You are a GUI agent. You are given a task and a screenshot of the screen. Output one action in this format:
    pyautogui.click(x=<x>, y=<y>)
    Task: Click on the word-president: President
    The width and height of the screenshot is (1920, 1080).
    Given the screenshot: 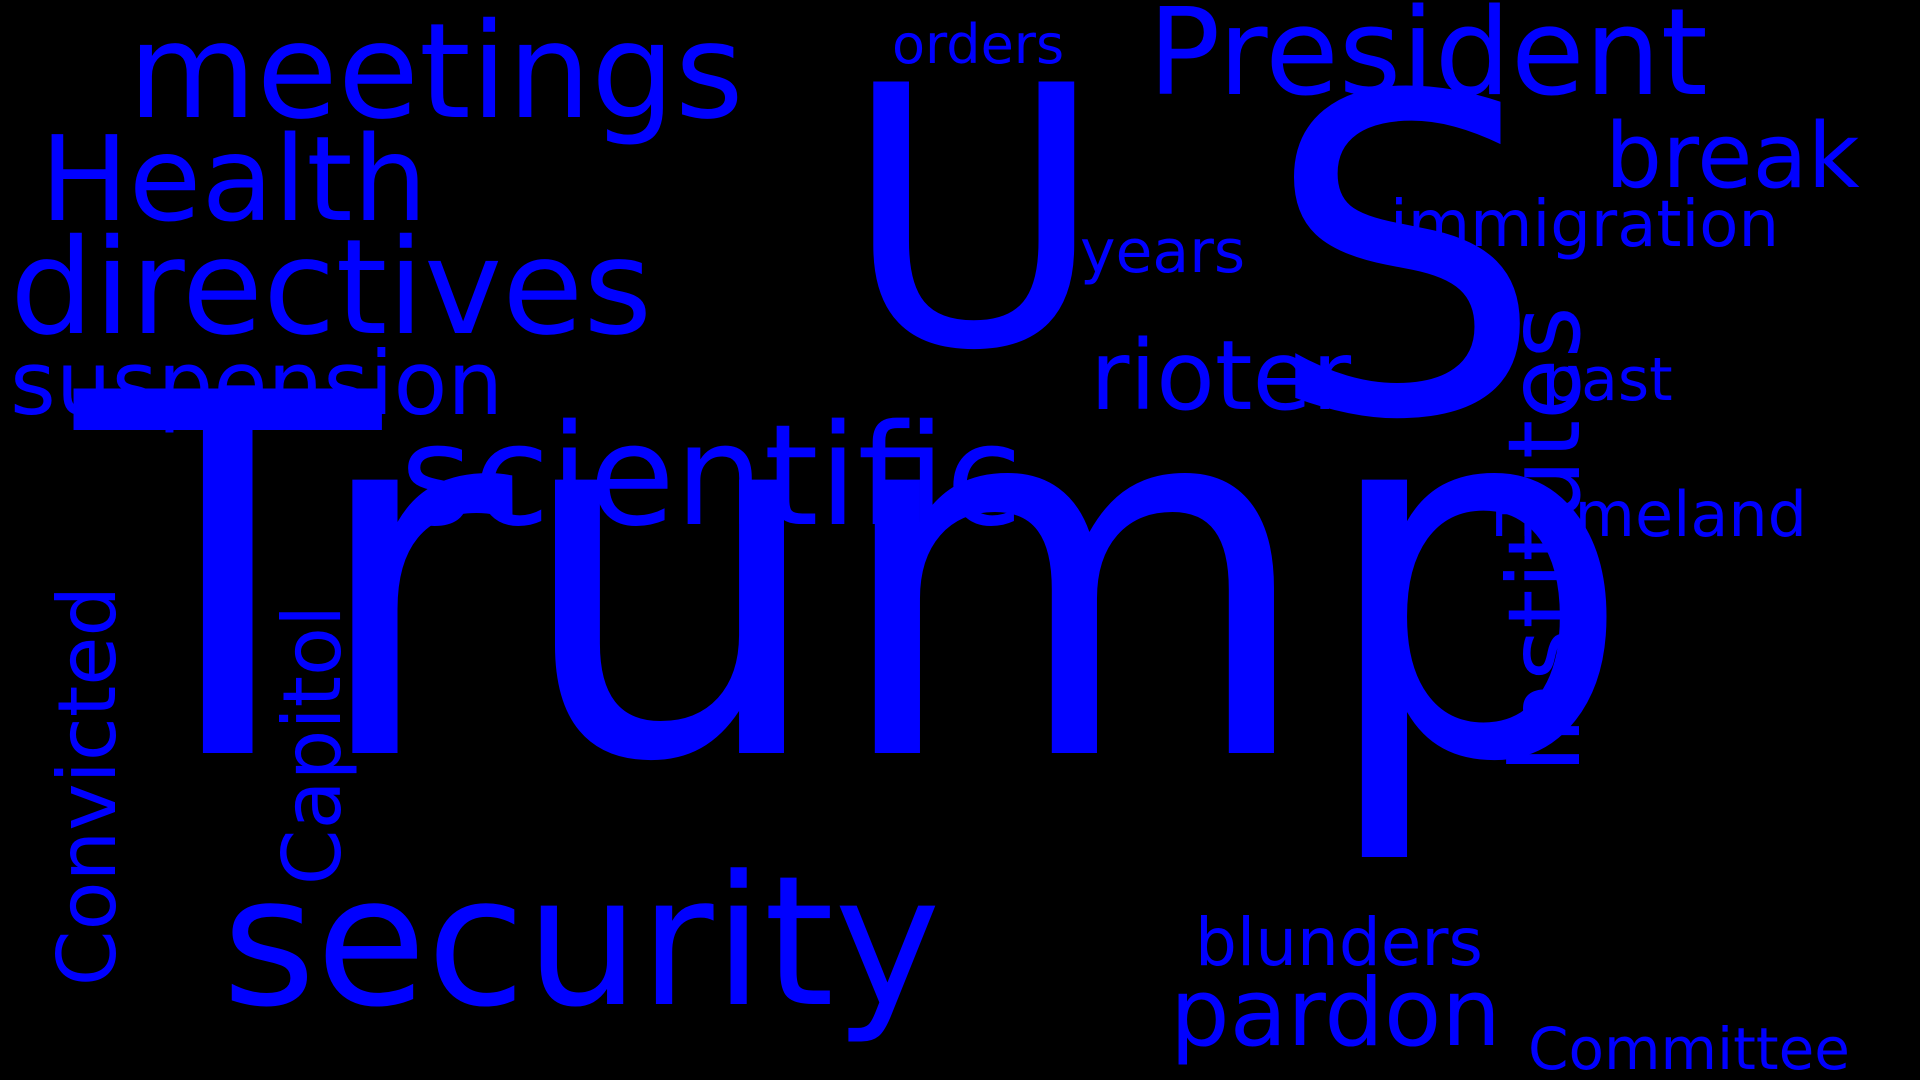 What is the action you would take?
    pyautogui.click(x=1428, y=61)
    